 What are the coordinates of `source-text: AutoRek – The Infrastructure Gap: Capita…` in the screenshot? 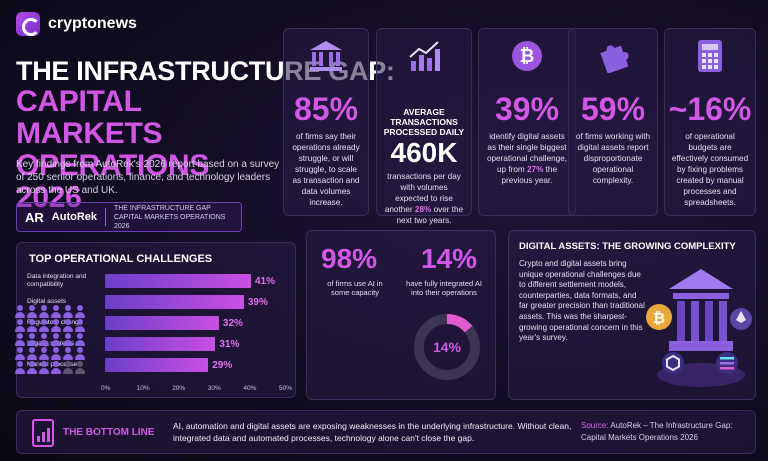 It's located at (657, 431).